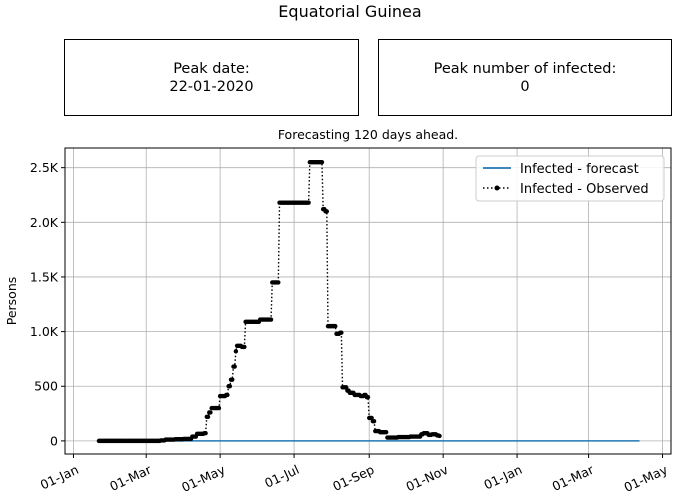 This screenshot has width=700, height=500. What do you see at coordinates (570, 178) in the screenshot?
I see `legend-box` at bounding box center [570, 178].